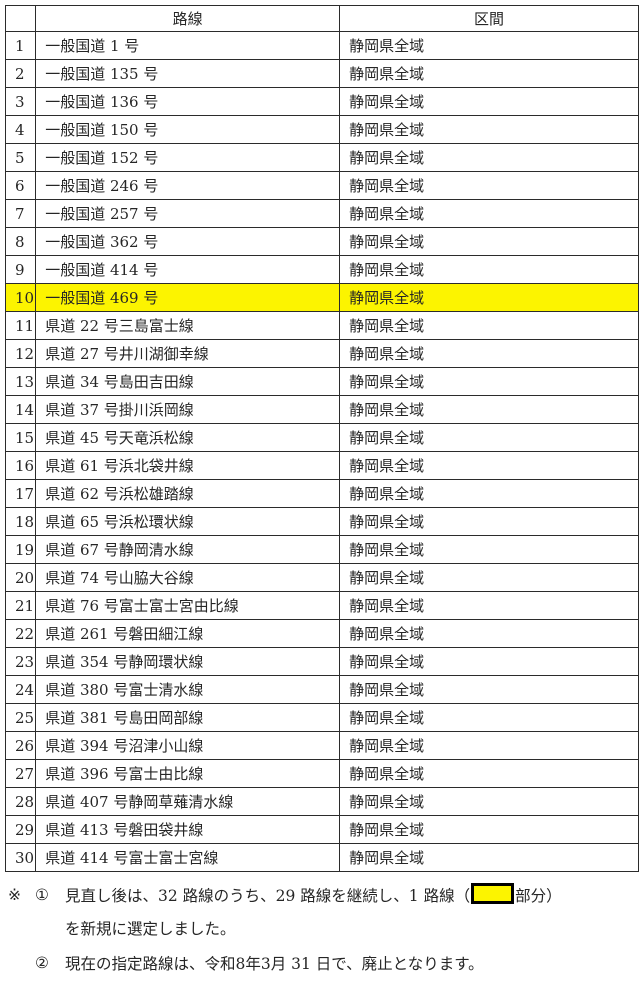 This screenshot has height=1005, width=644. I want to click on row-number-cell: 10, so click(20, 297).